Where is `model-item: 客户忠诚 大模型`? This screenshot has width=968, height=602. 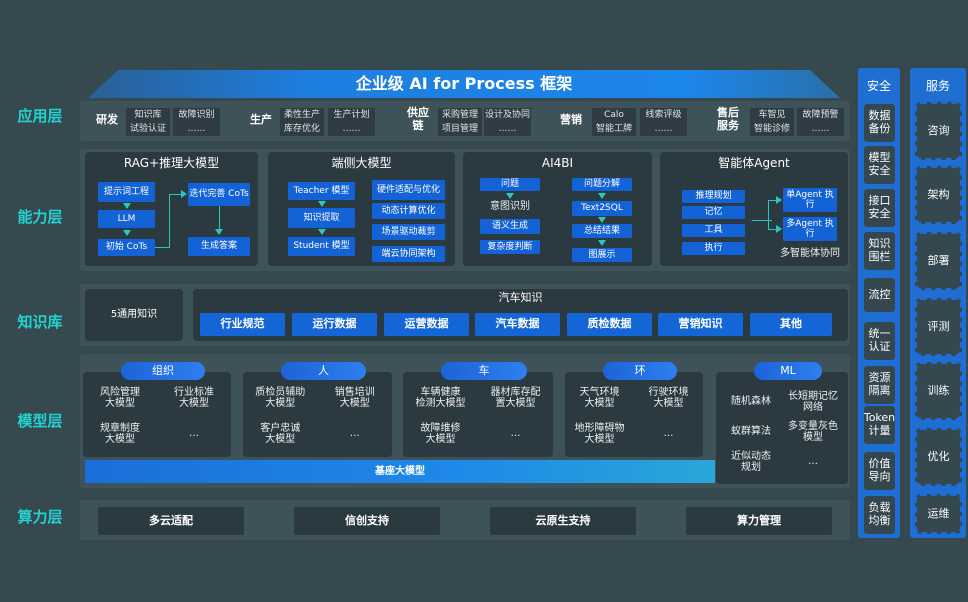
model-item: 客户忠诚 大模型 is located at coordinates (280, 434).